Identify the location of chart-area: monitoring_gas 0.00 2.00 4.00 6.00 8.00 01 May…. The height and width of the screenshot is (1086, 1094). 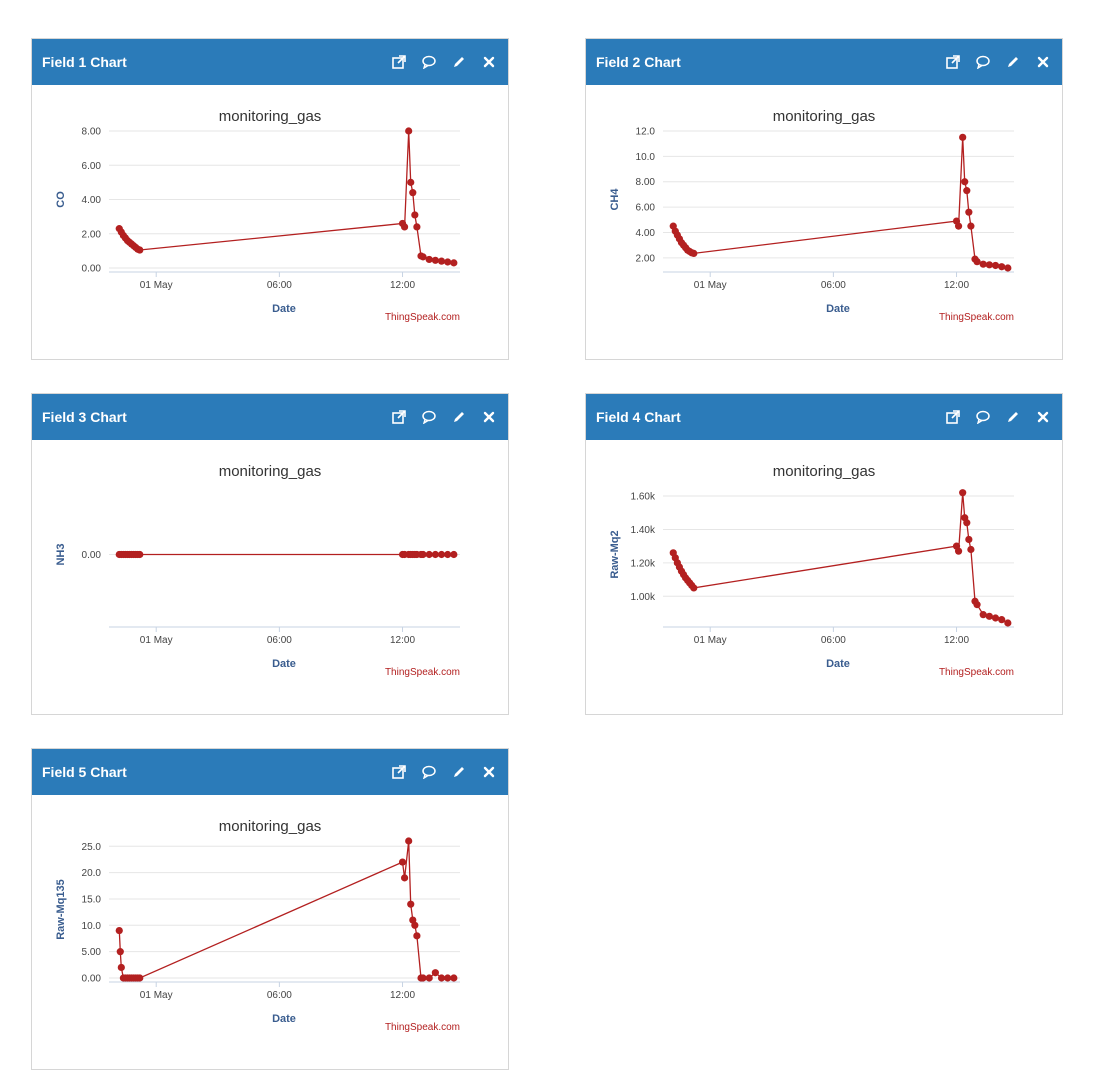
(270, 222).